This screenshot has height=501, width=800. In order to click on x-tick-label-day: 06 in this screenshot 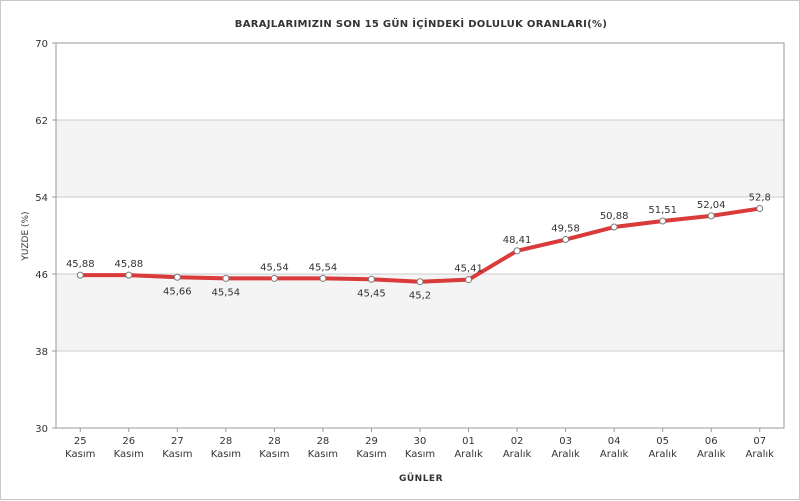, I will do `click(711, 441)`.